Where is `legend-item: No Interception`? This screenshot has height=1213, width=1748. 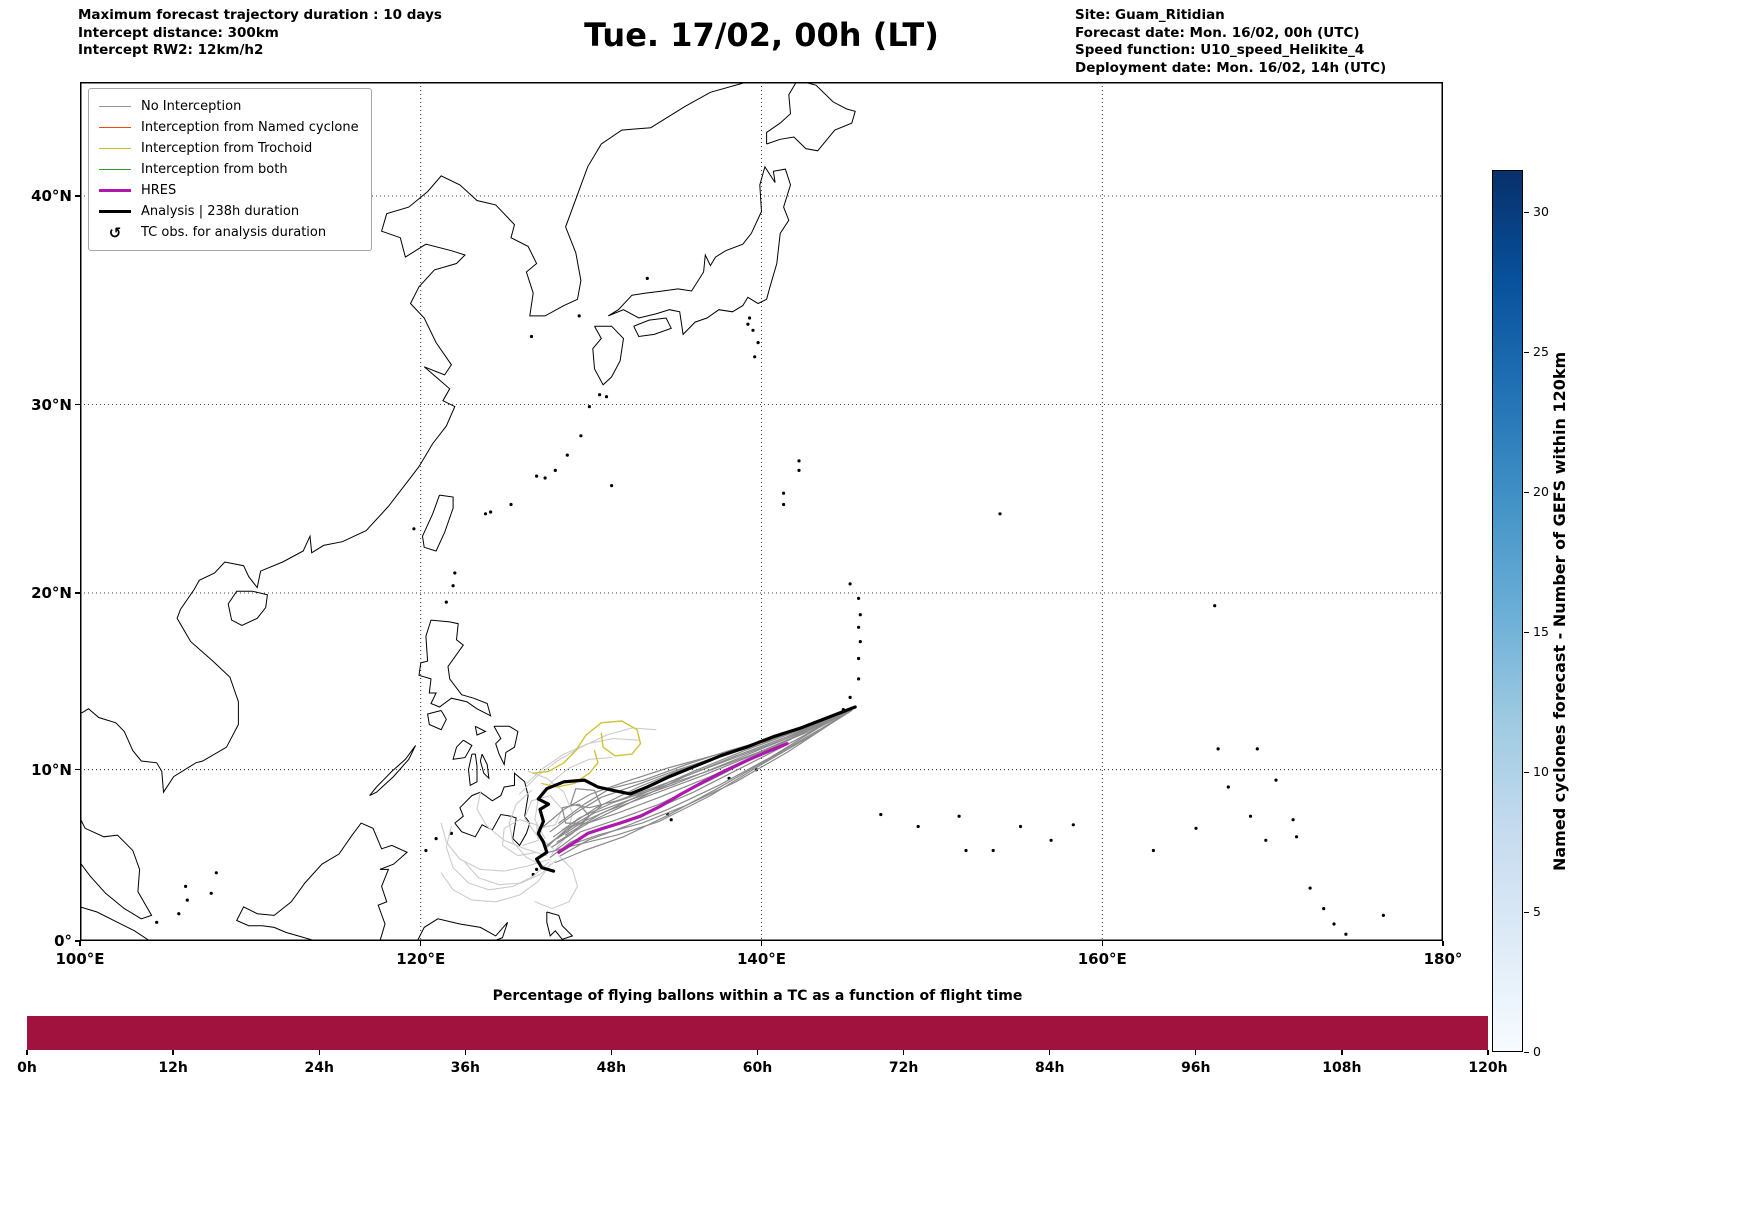 legend-item: No Interception is located at coordinates (229, 106).